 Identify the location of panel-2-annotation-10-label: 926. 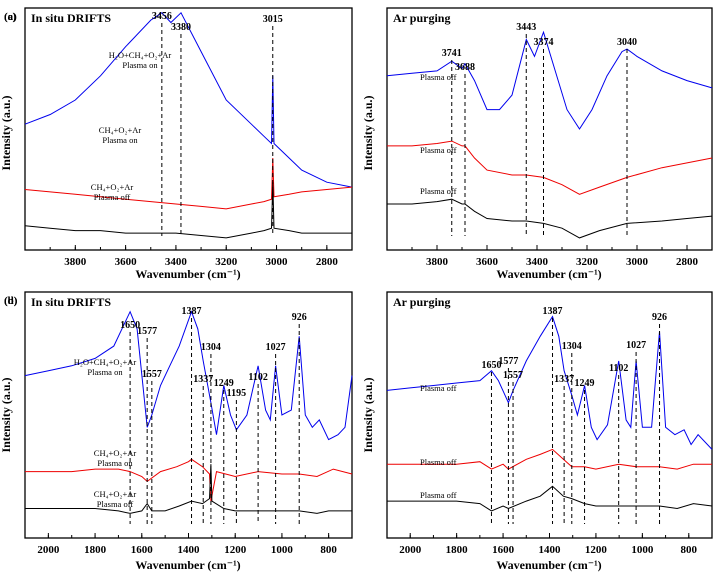
(299, 317).